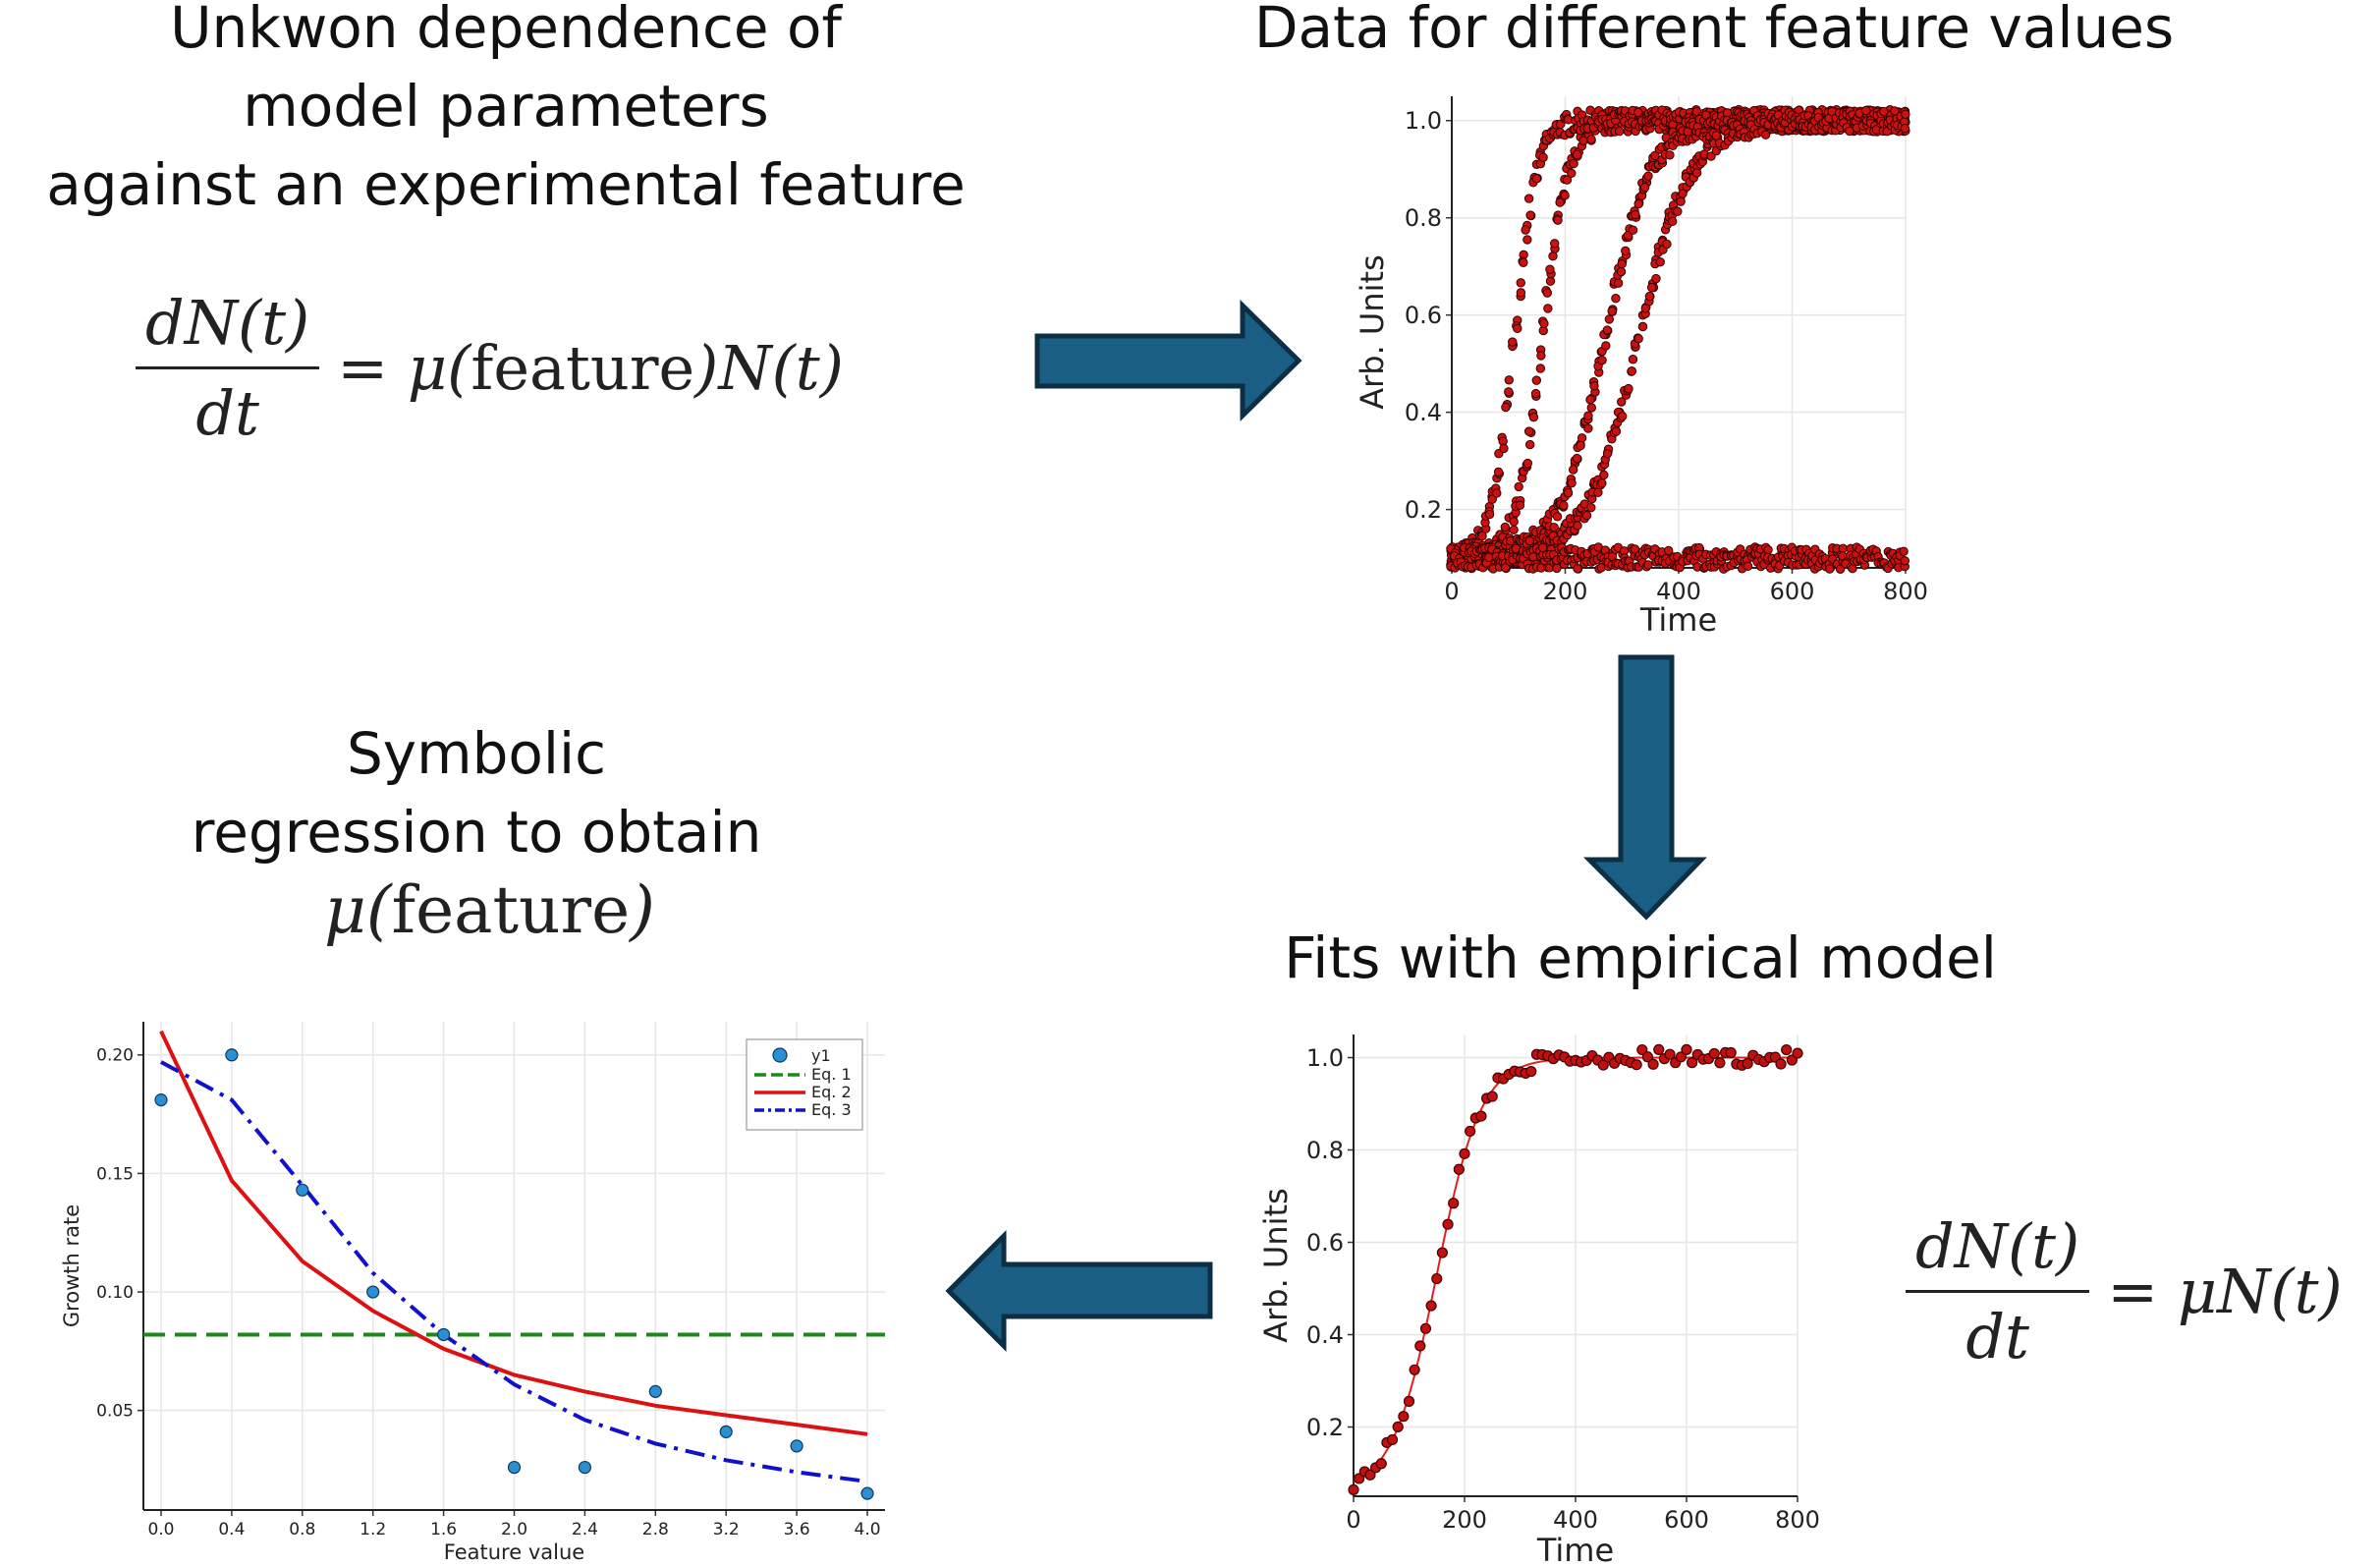  I want to click on title-fits-empirical: Fits with empirical model, so click(1640, 957).